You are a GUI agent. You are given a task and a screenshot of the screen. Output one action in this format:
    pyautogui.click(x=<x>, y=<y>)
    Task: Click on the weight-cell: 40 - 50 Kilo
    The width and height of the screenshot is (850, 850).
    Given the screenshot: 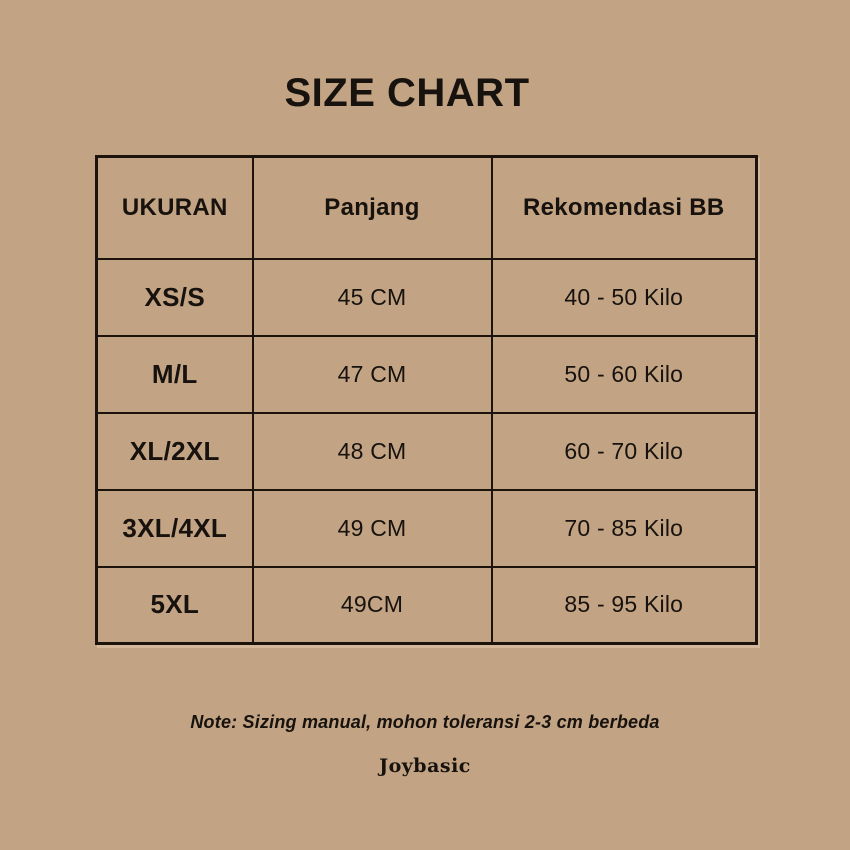 What is the action you would take?
    pyautogui.click(x=624, y=297)
    